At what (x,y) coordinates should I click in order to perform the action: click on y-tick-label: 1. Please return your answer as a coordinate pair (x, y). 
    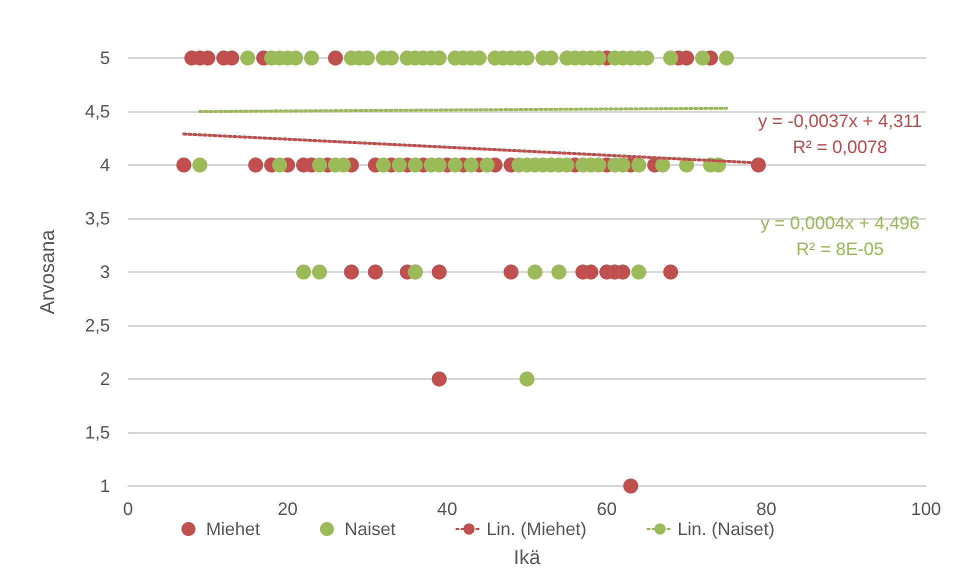
    Looking at the image, I should click on (105, 486).